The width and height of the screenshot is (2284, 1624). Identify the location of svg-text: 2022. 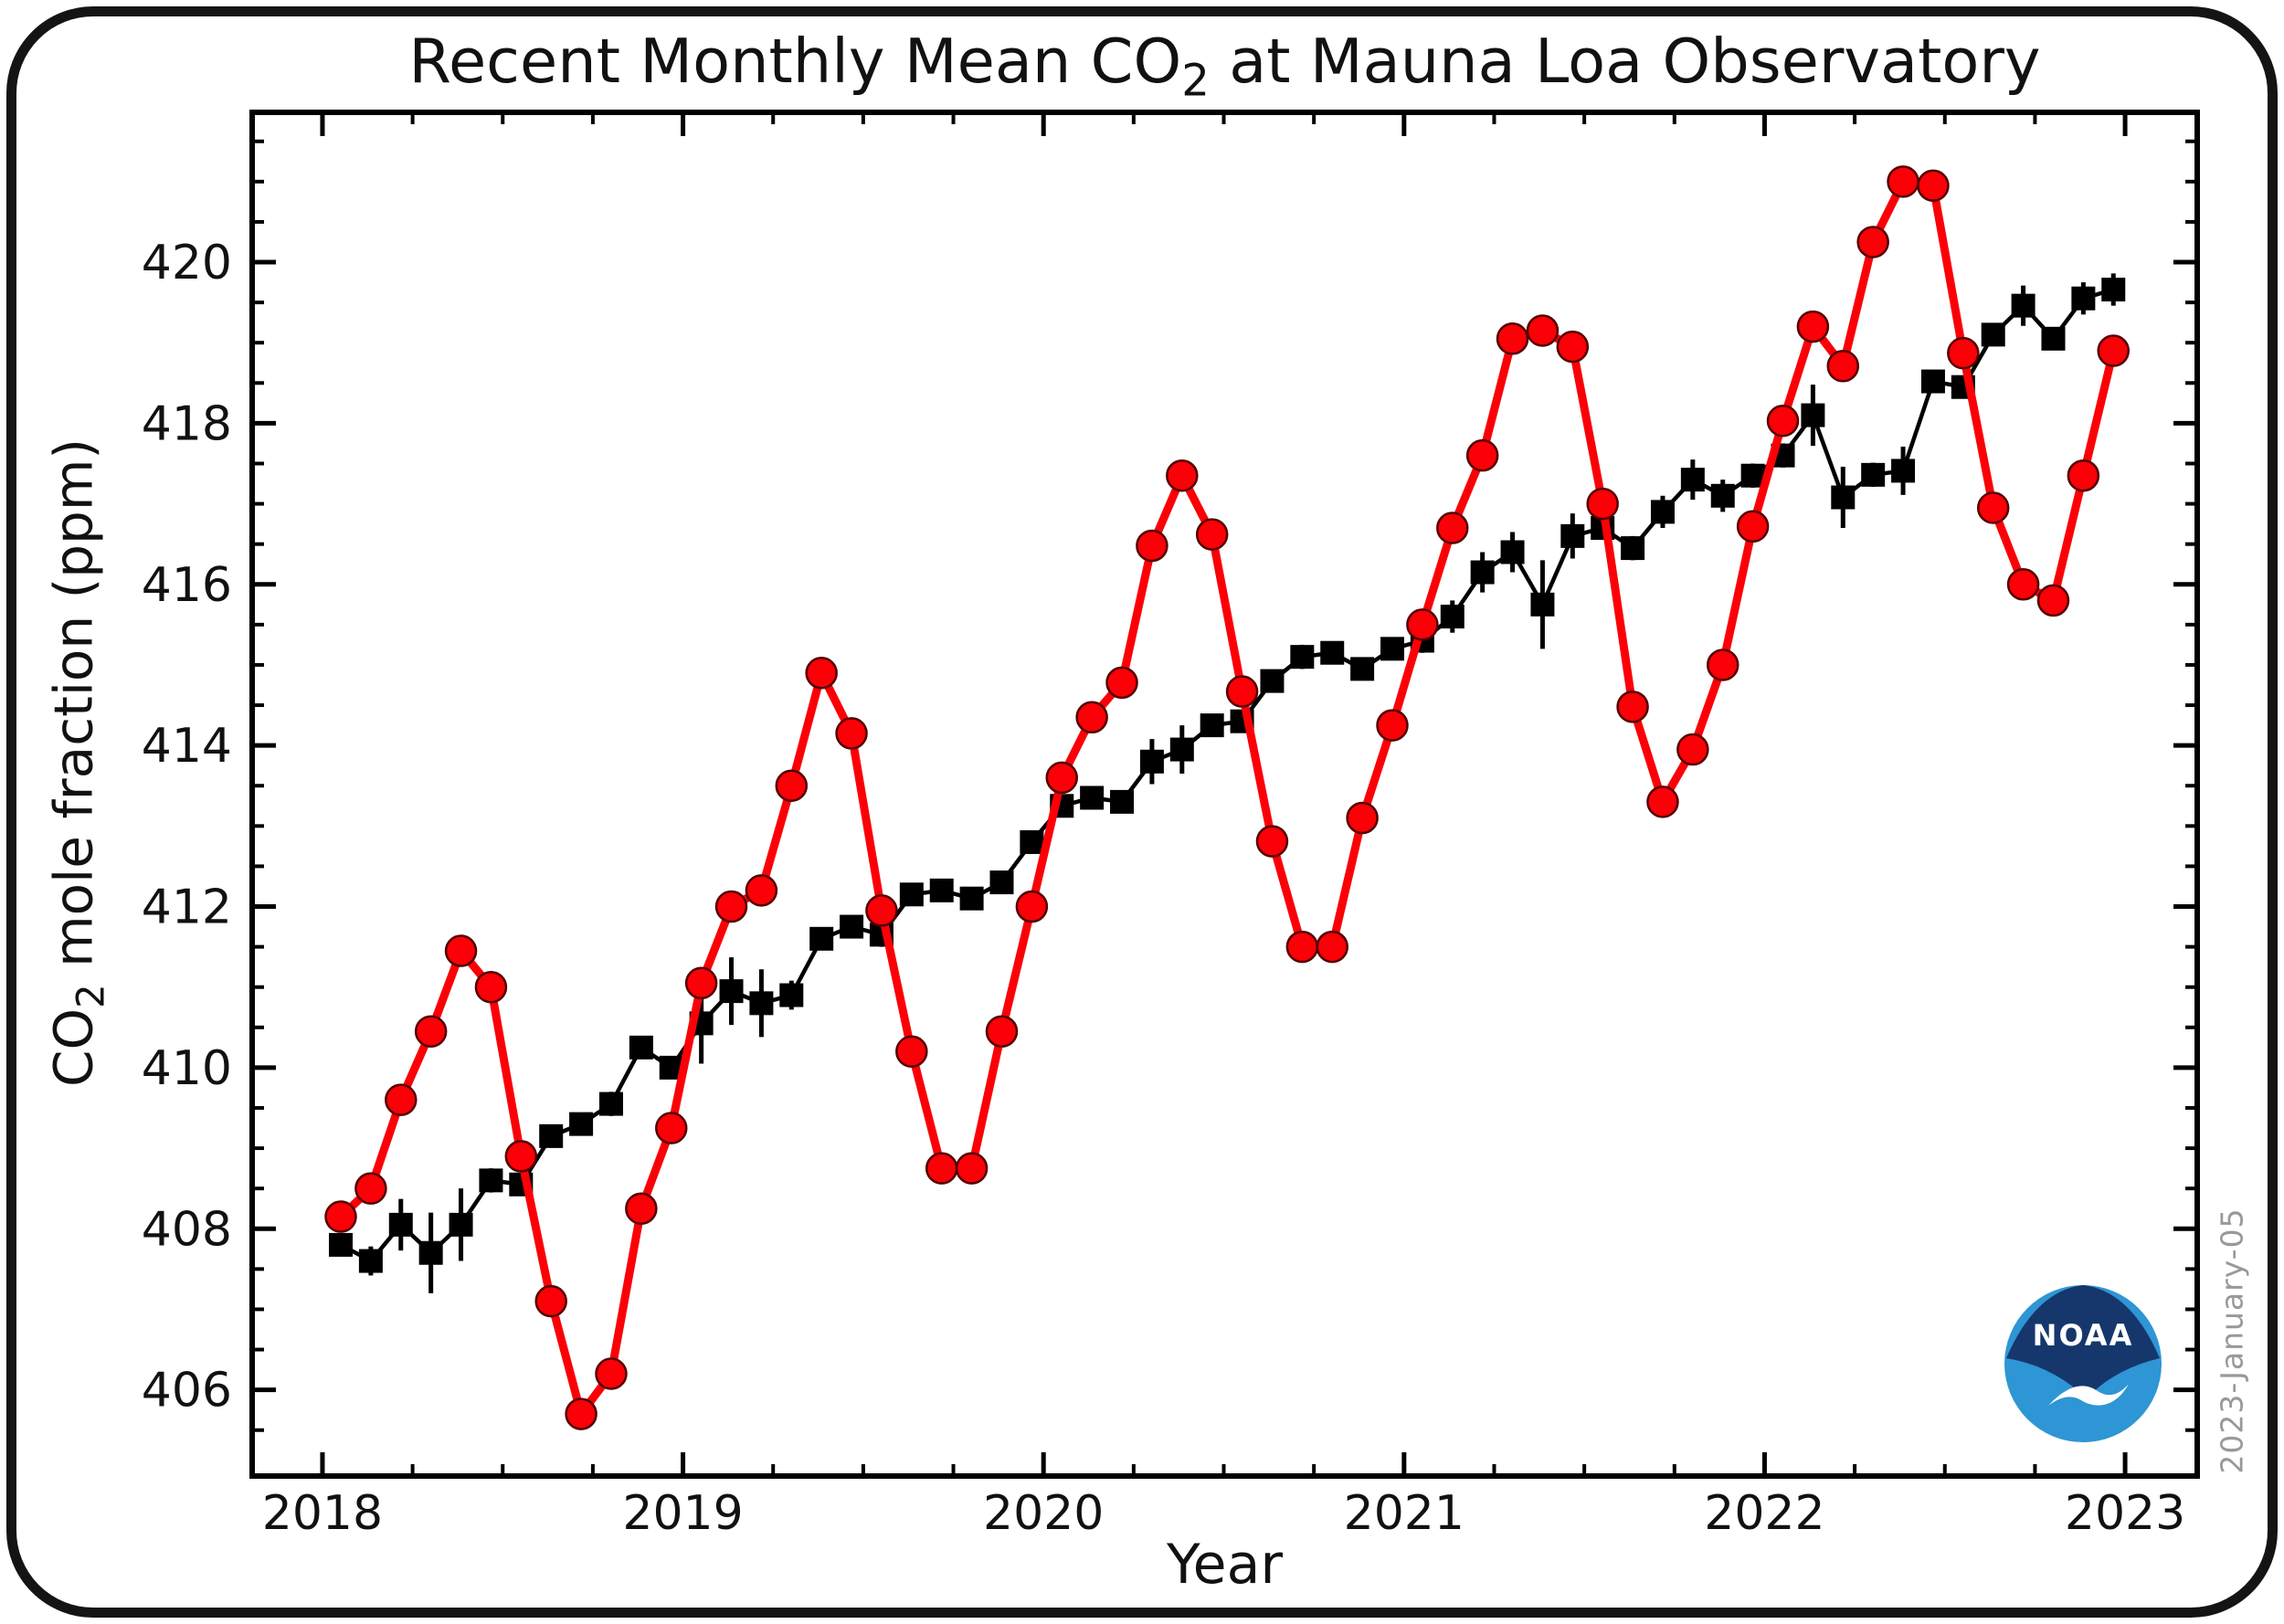
(1764, 1513).